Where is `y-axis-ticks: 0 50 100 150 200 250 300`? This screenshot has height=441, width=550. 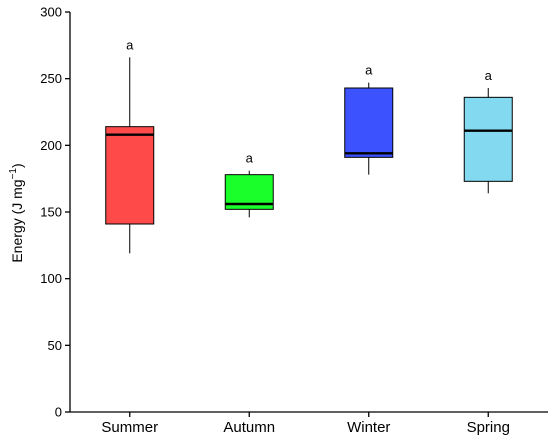
y-axis-ticks: 0 50 100 150 200 250 300 is located at coordinates (55, 212).